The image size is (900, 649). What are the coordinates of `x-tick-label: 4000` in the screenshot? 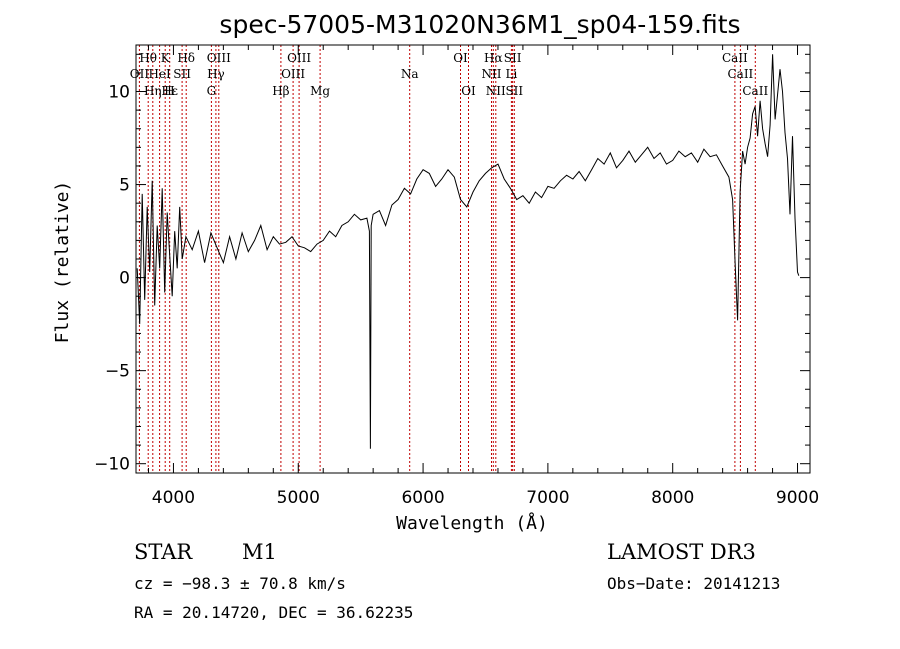 It's located at (173, 498).